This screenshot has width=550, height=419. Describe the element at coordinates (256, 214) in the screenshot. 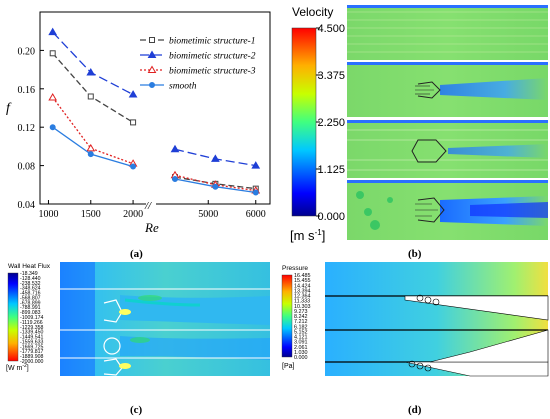

I see `x-tick-label: 6000` at that location.